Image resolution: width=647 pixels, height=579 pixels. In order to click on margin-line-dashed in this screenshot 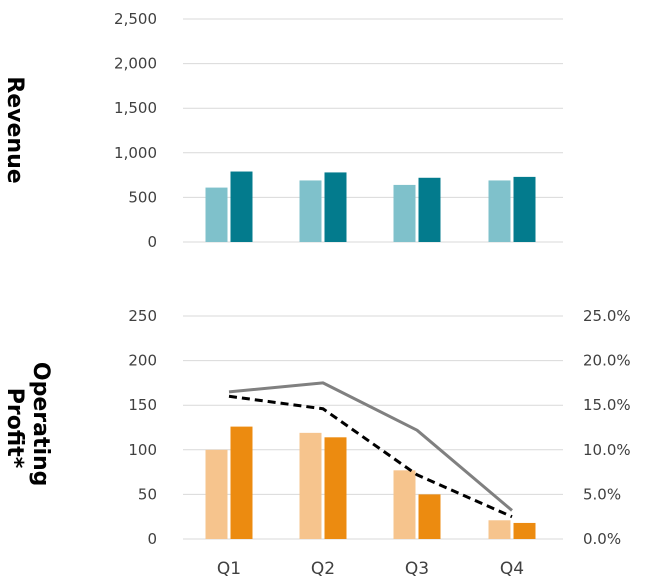, I will do `click(370, 456)`.